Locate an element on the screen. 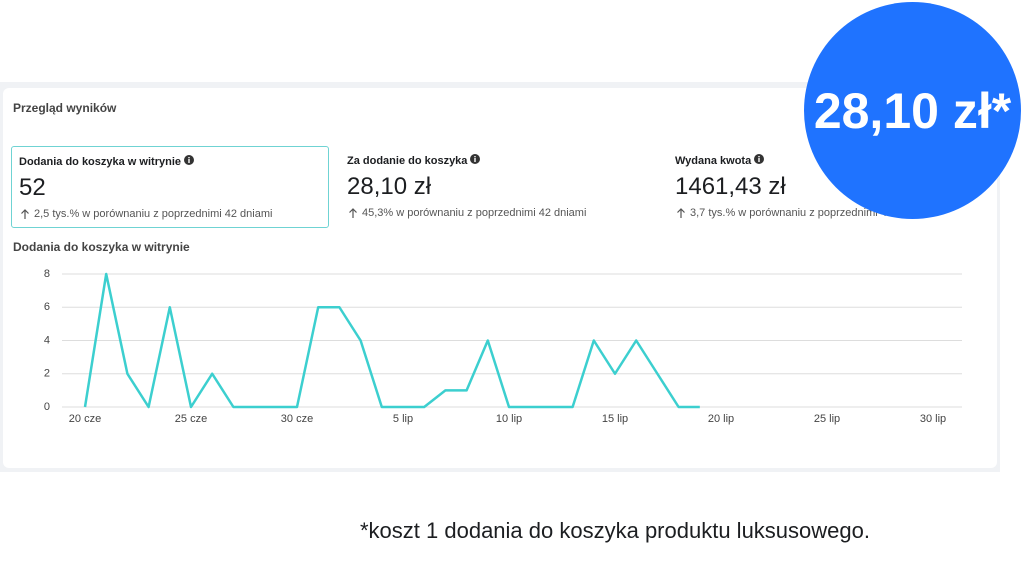 The height and width of the screenshot is (577, 1024). chart-title: Dodania do koszyka w witrynie is located at coordinates (101, 247).